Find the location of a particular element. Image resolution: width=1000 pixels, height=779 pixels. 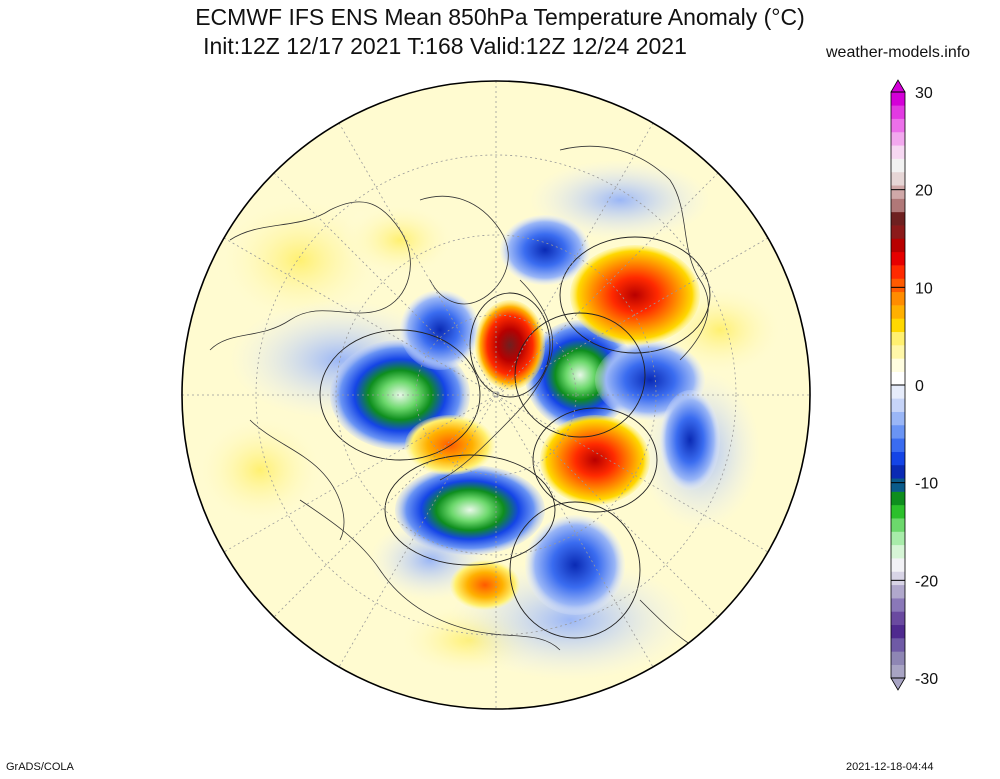

colorbar-bottom-arrow is located at coordinates (898, 684).